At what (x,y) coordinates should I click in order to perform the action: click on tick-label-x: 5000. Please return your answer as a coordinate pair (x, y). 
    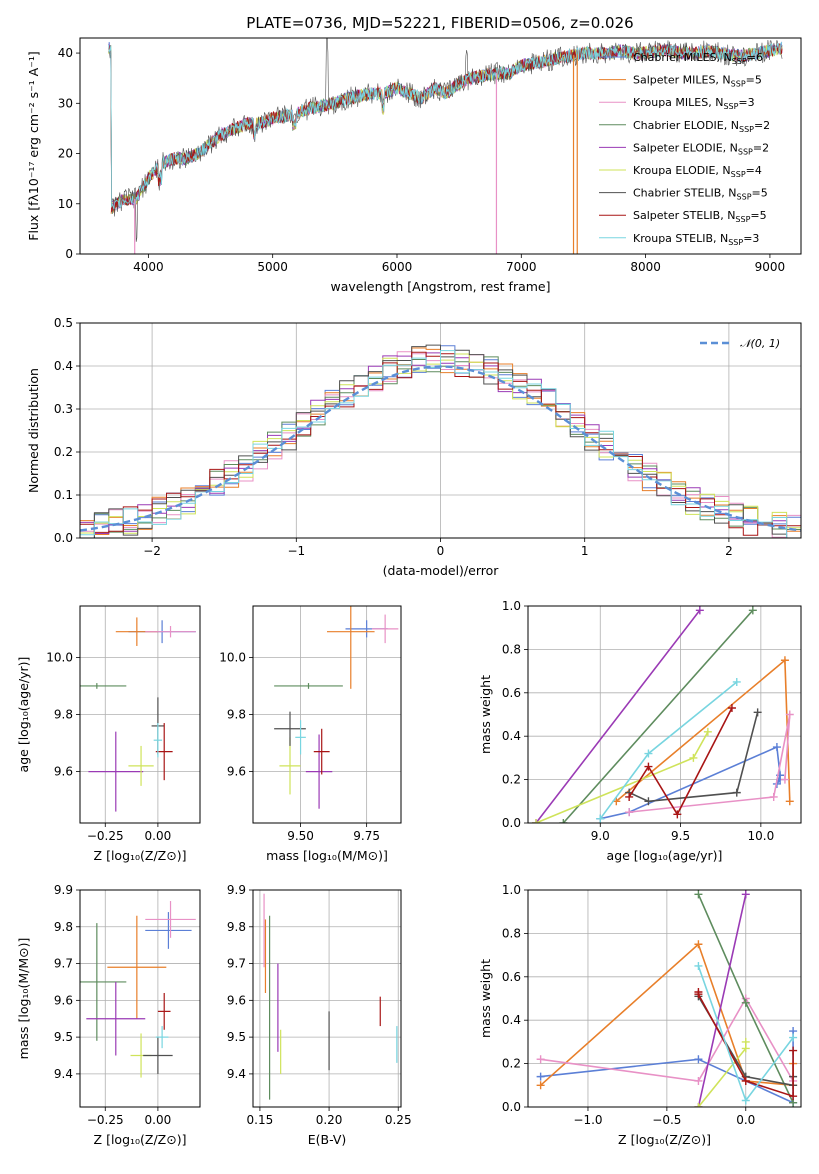
    Looking at the image, I should click on (272, 267).